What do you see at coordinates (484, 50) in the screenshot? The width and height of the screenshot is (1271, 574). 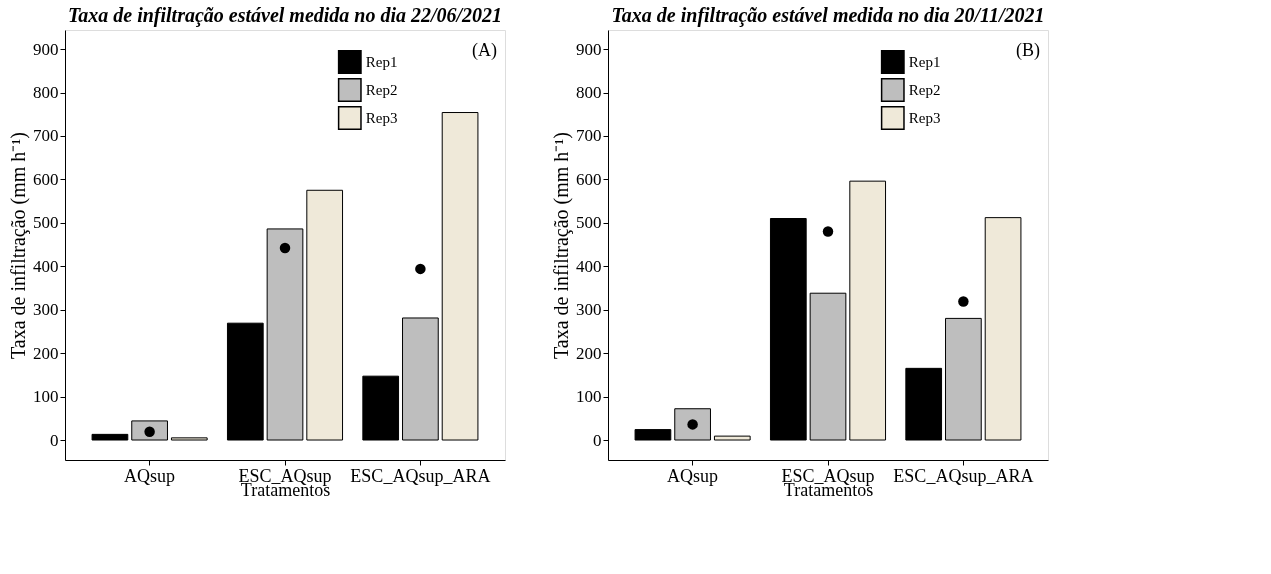 I see `annotation: (A)` at bounding box center [484, 50].